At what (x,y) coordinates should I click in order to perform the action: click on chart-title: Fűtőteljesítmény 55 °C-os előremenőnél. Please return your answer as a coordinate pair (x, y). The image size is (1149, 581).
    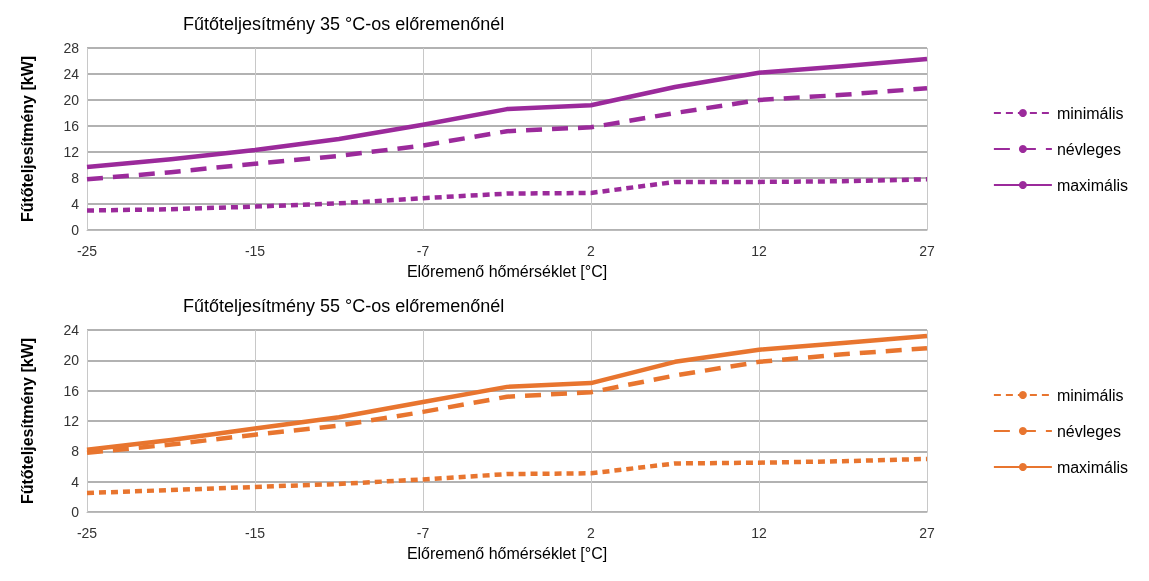
    Looking at the image, I should click on (344, 306).